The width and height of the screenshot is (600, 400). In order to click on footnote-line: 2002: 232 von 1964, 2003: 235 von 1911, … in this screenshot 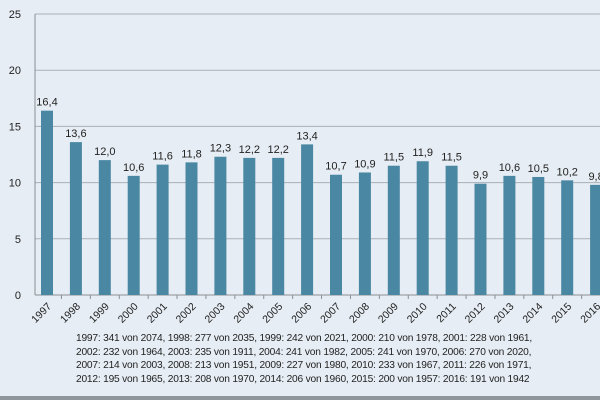, I will do `click(304, 352)`.